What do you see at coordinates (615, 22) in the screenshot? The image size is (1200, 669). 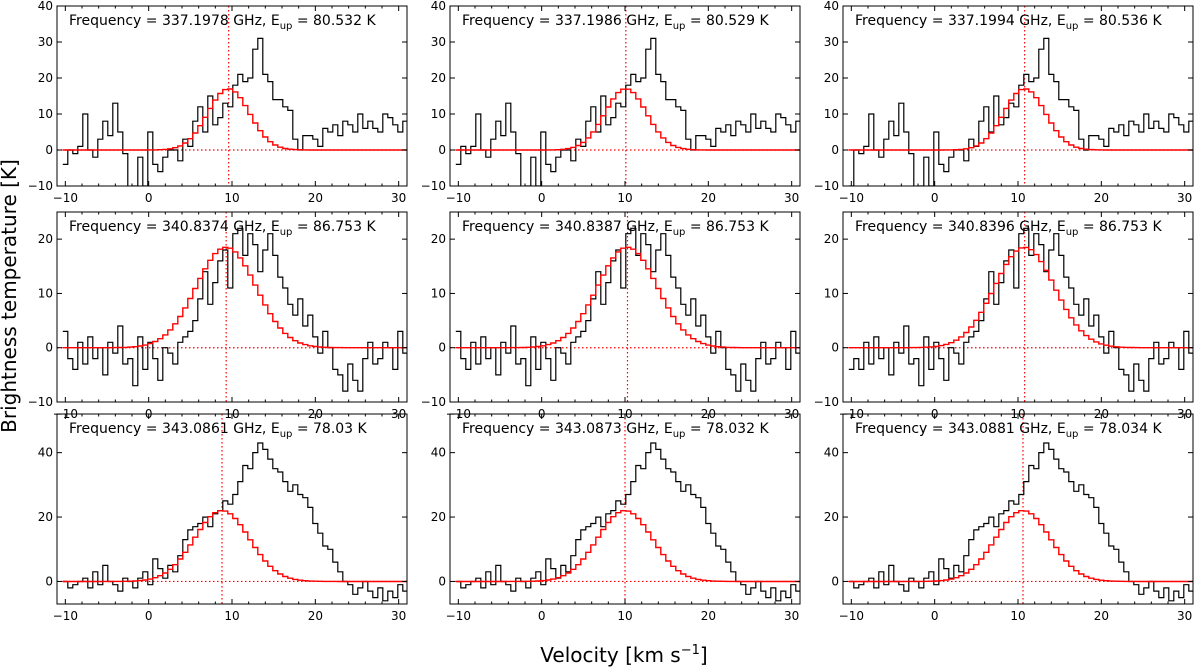 I see `panel-title: Frequency = 337.1986 GHz, Eup = 80.529 K` at bounding box center [615, 22].